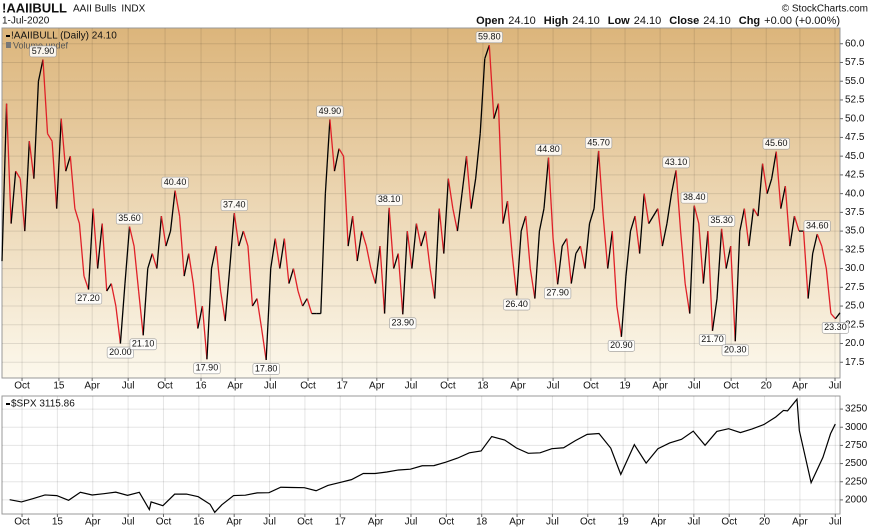  I want to click on y-tick-label: 2750, so click(856, 445).